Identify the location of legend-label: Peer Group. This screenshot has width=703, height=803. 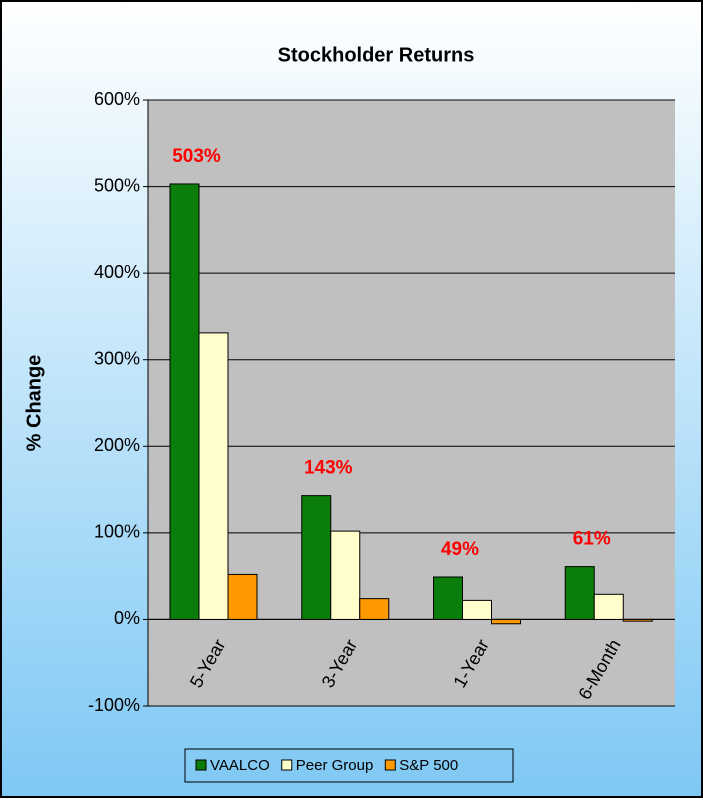
(335, 765).